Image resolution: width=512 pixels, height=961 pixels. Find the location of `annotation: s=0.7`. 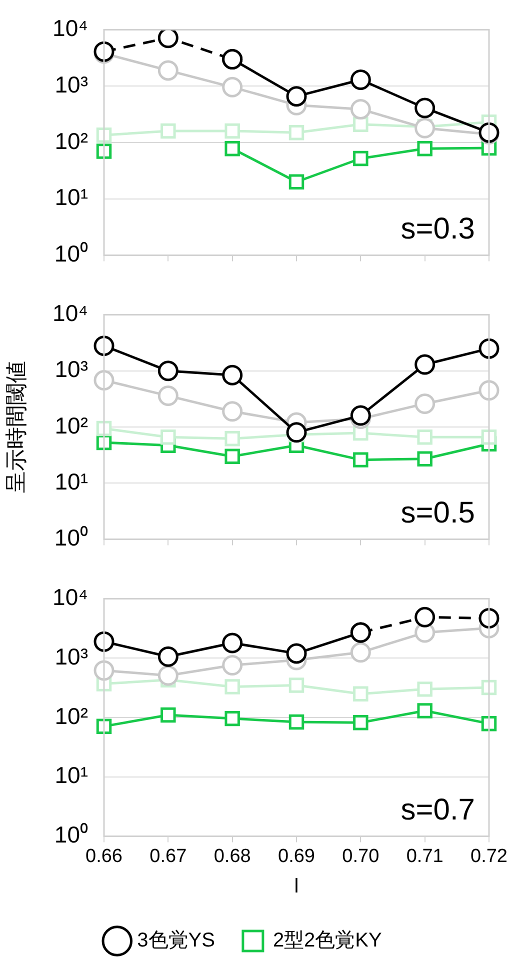

annotation: s=0.7 is located at coordinates (437, 809).